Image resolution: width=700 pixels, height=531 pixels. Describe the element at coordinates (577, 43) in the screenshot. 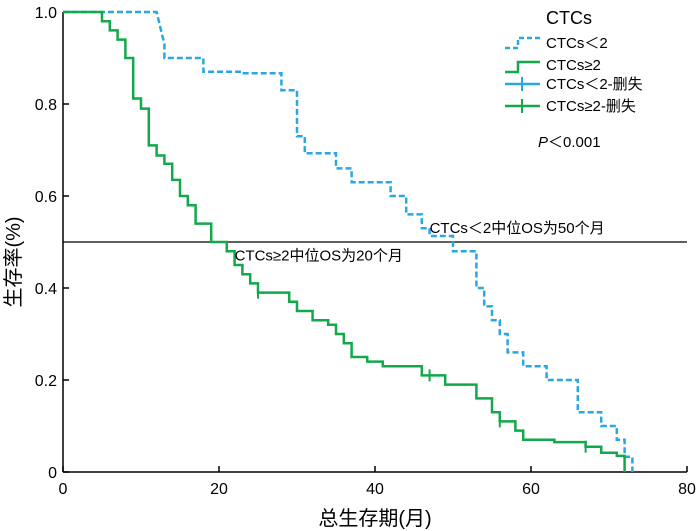

I see `legend-label-ctcs-lt2: CTCs＜2` at that location.